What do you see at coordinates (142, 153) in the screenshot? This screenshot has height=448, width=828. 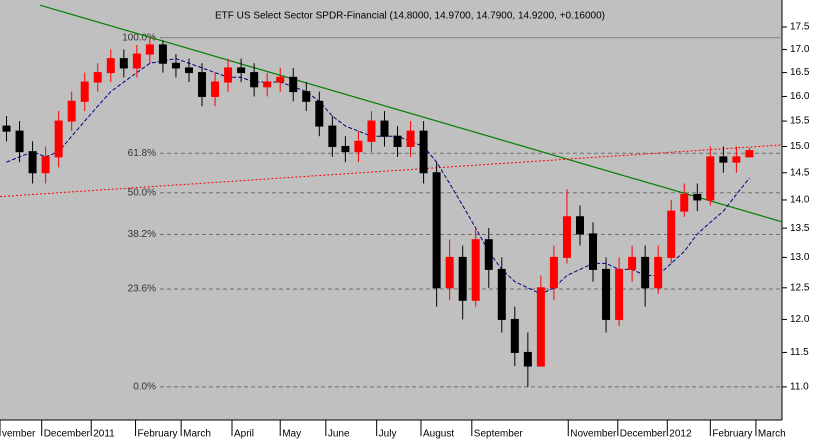 I see `fib-label: 61.8%` at bounding box center [142, 153].